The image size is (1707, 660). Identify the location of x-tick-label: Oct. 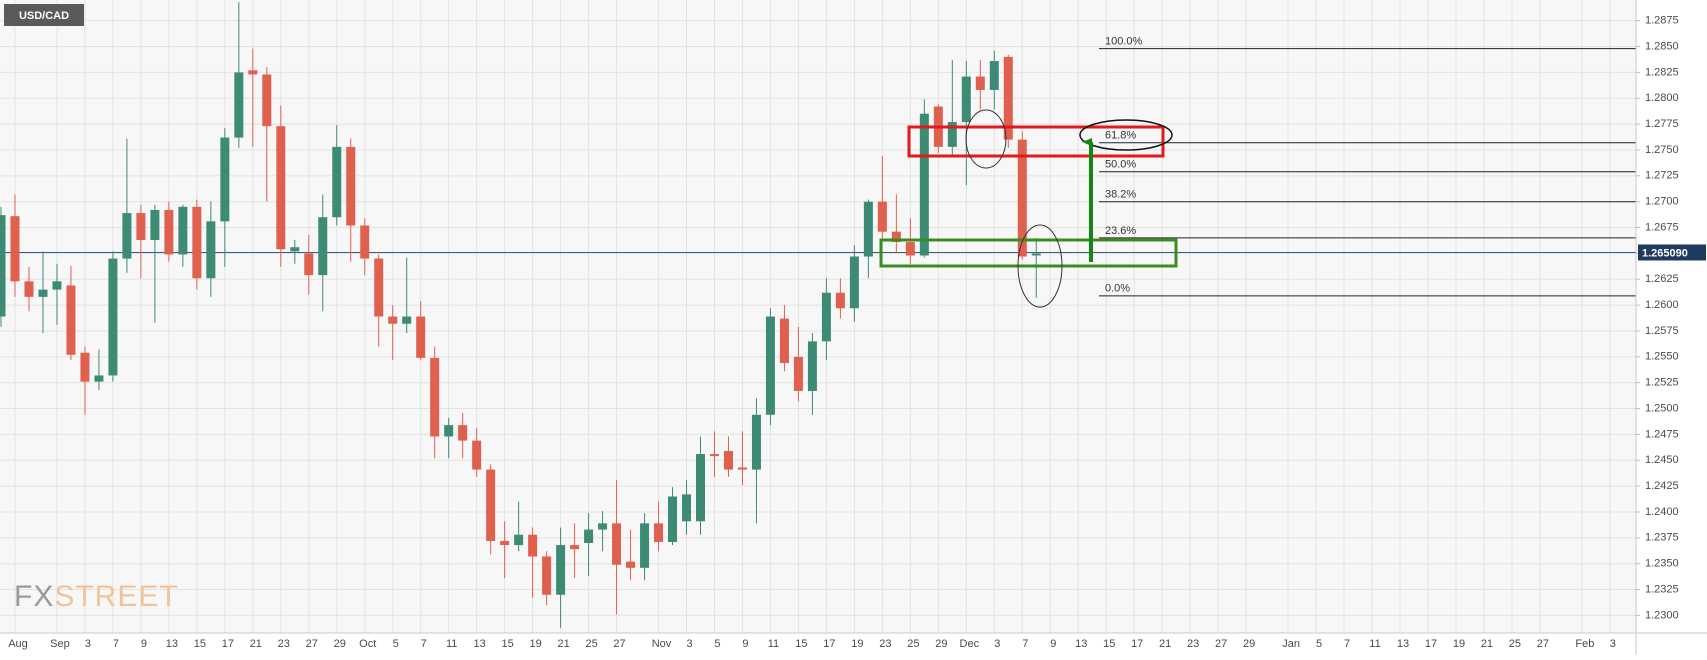
(367, 644).